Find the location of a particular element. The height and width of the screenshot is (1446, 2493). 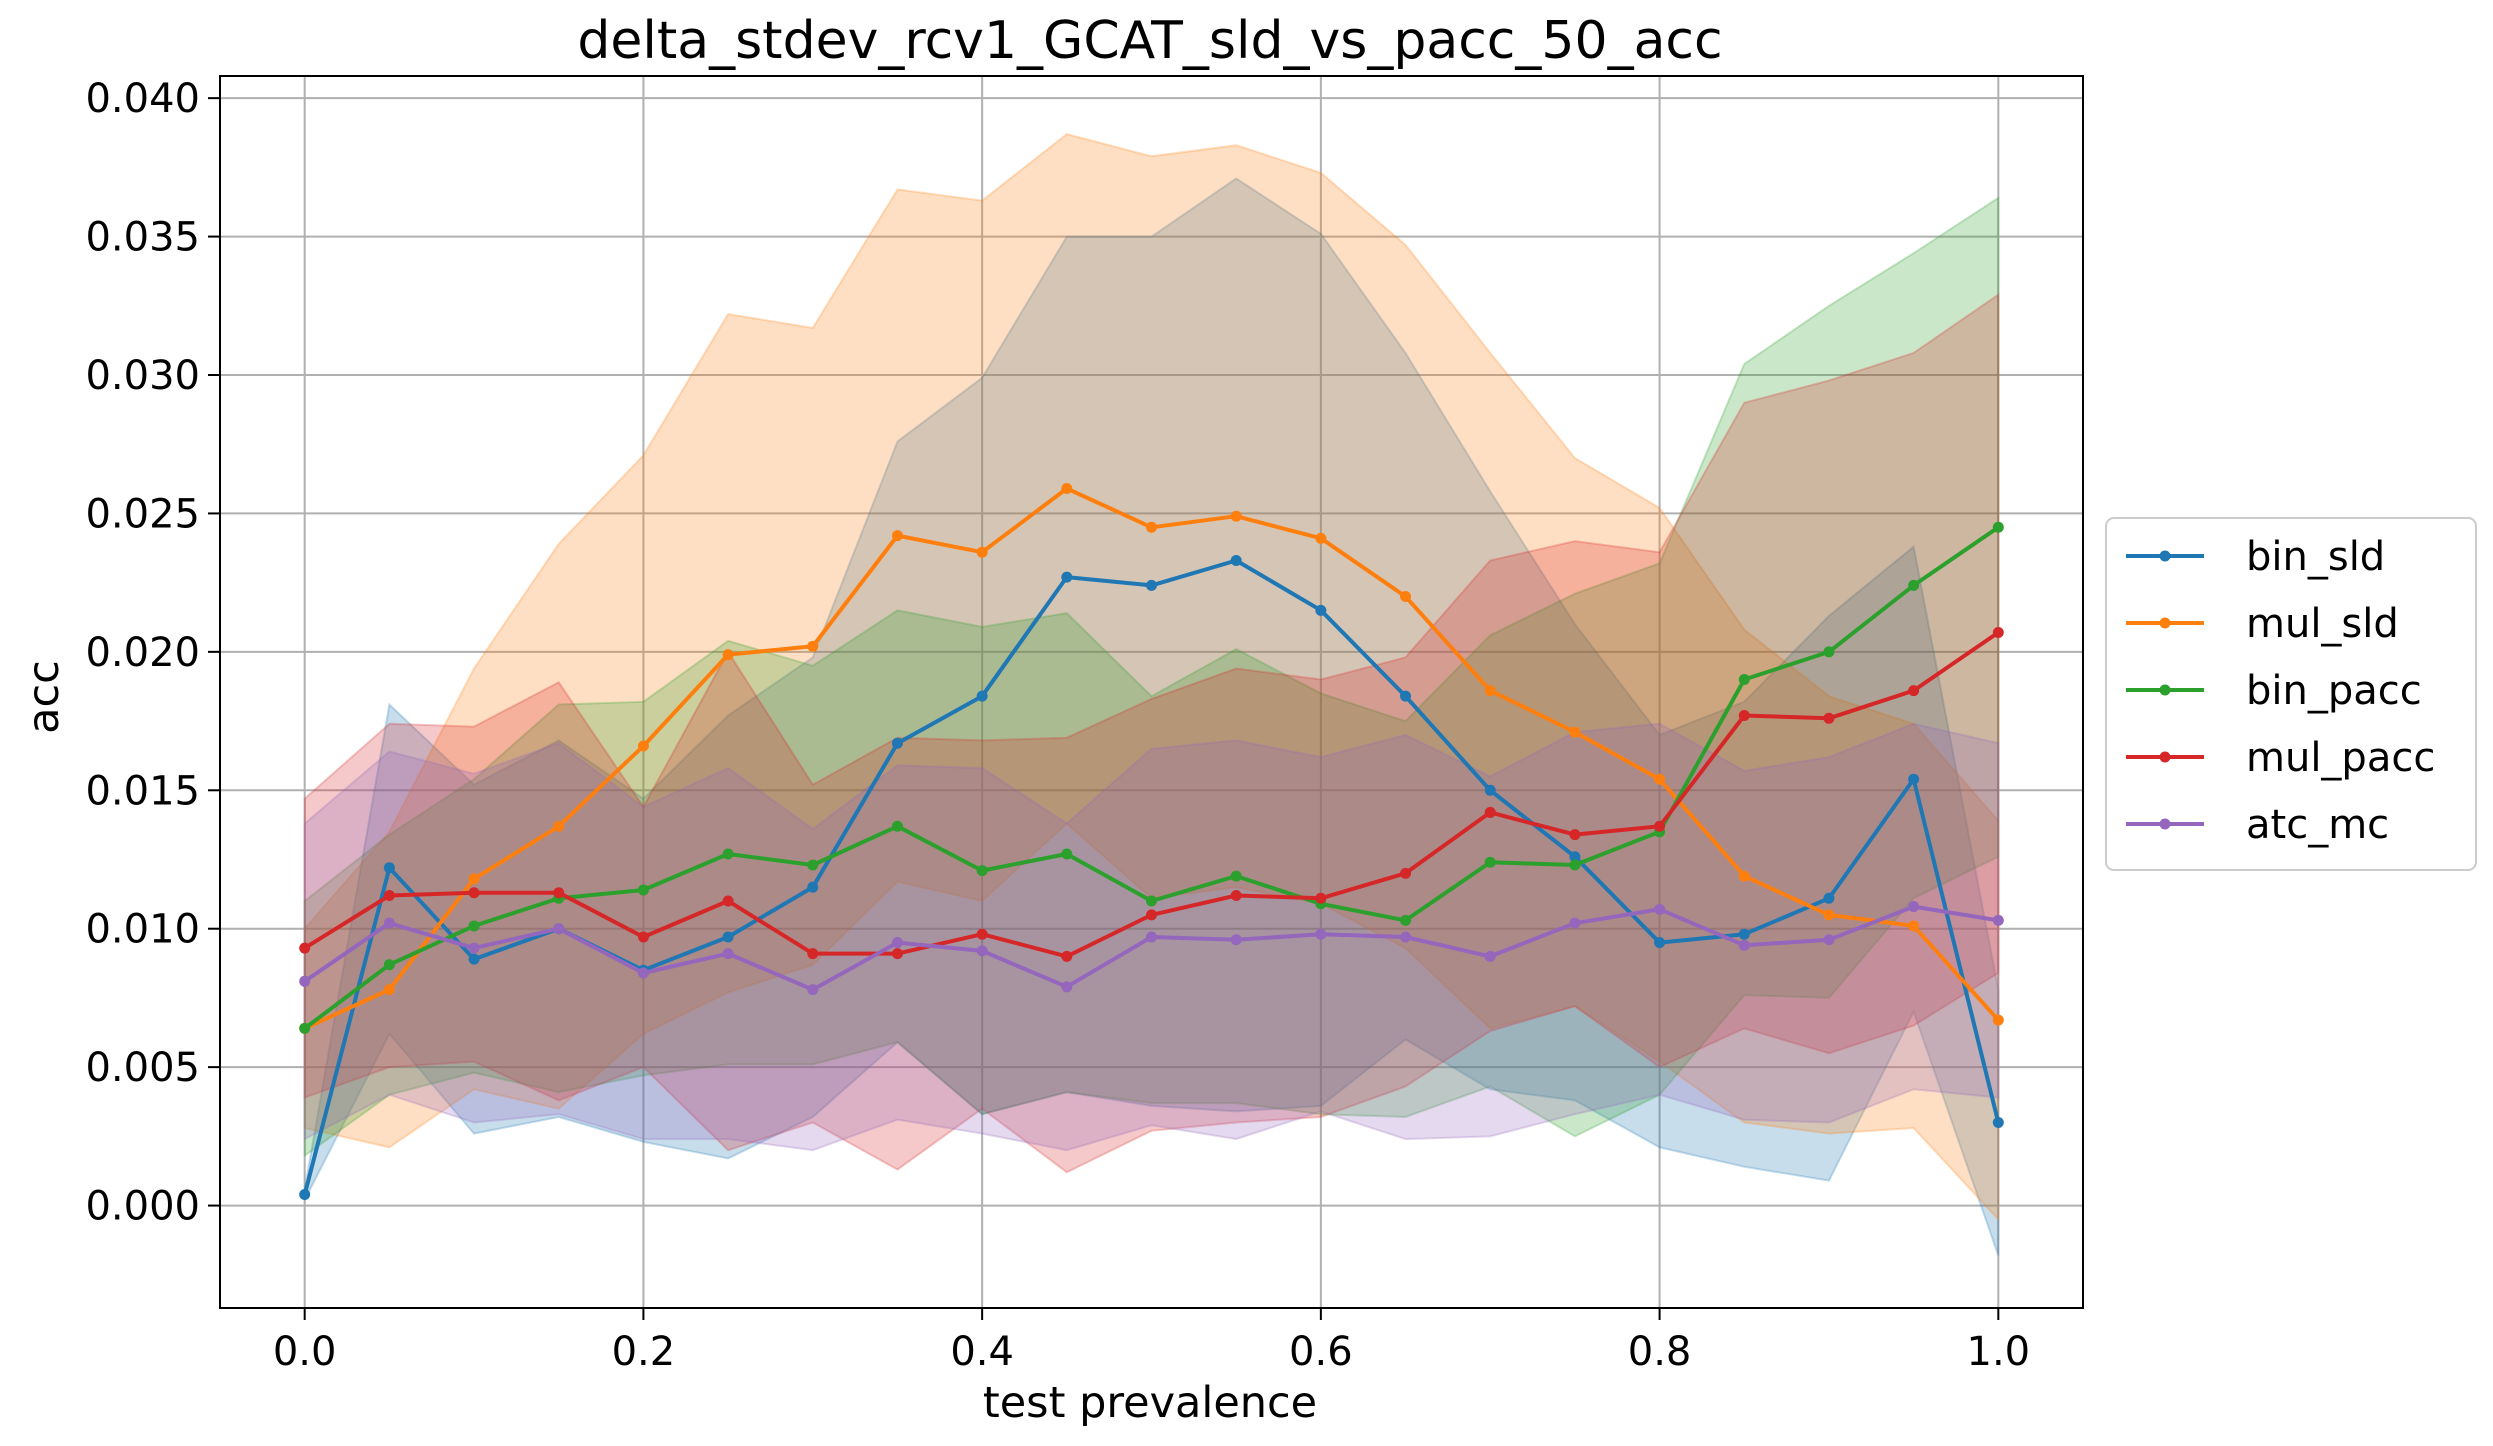

y-tick-label: 0.025 is located at coordinates (142, 514).